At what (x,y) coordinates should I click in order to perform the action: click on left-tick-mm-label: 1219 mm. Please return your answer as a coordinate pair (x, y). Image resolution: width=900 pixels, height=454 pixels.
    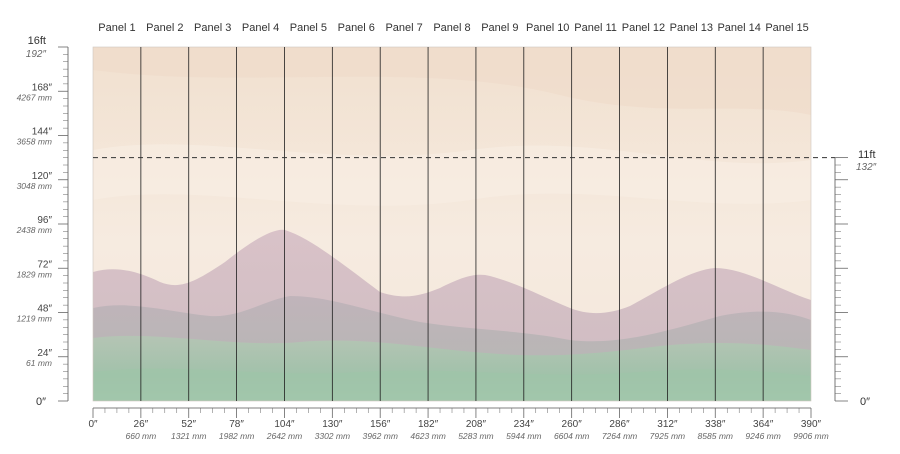
    Looking at the image, I should click on (34, 319).